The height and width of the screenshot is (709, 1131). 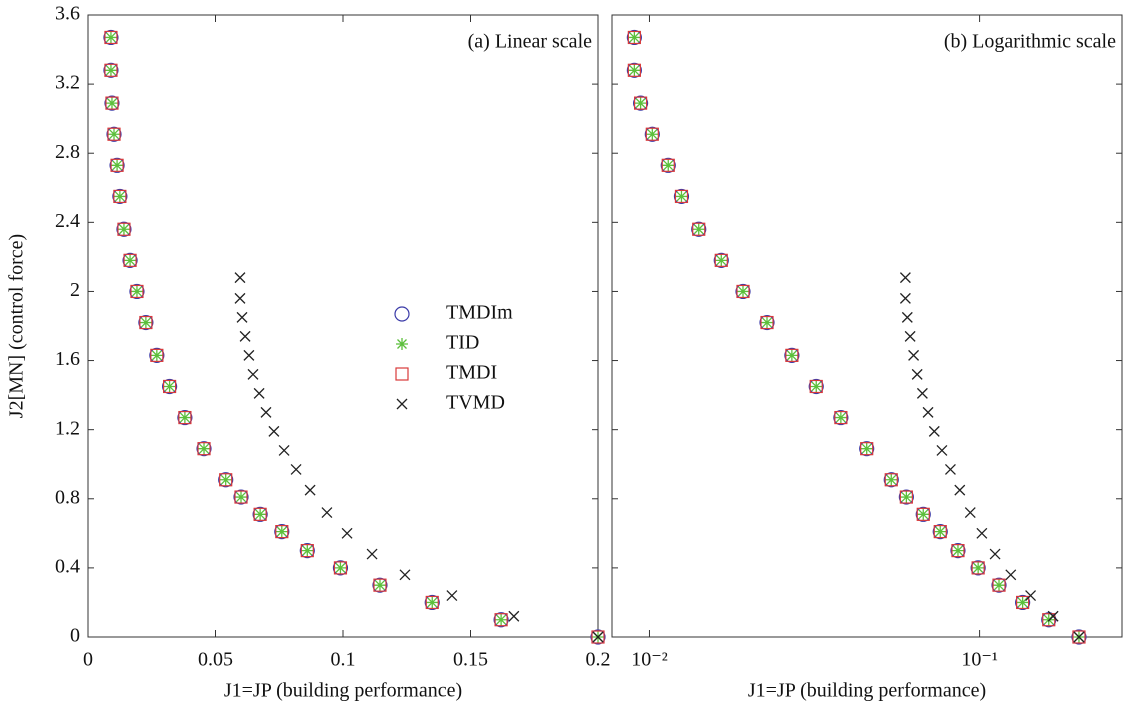 I want to click on y-tick-label: 1.2, so click(x=67, y=428).